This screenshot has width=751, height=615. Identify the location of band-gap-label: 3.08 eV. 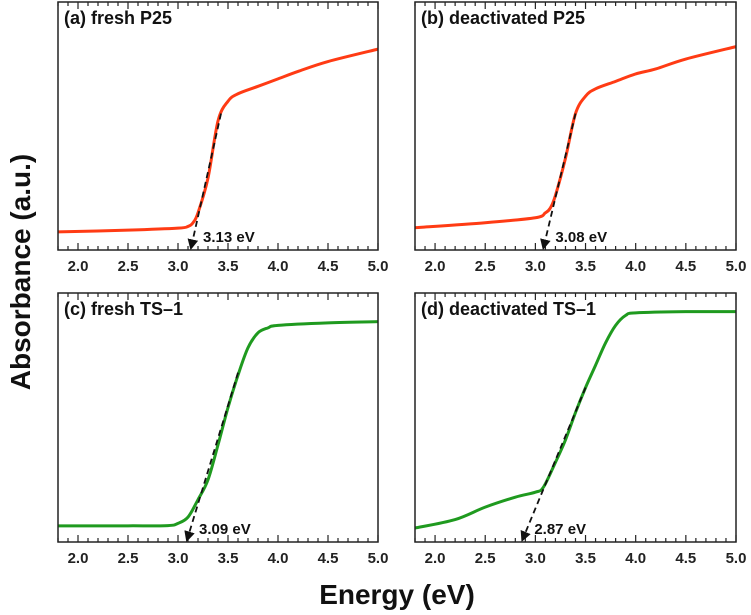
(581, 237).